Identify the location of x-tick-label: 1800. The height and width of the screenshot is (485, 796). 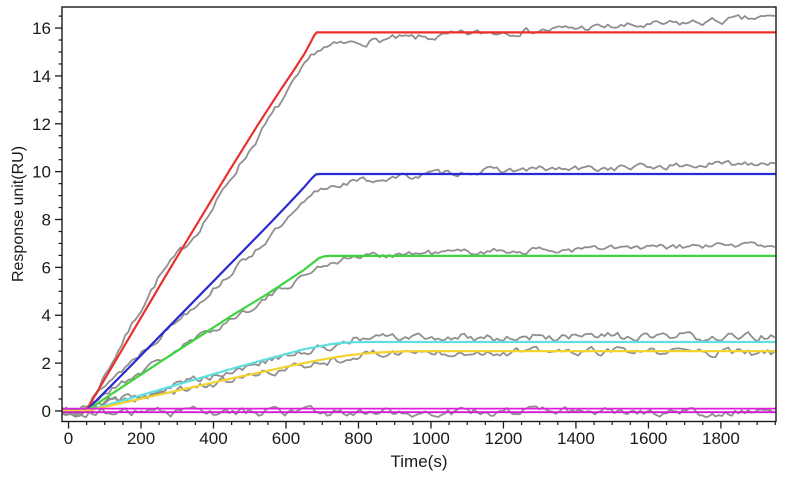
(721, 438).